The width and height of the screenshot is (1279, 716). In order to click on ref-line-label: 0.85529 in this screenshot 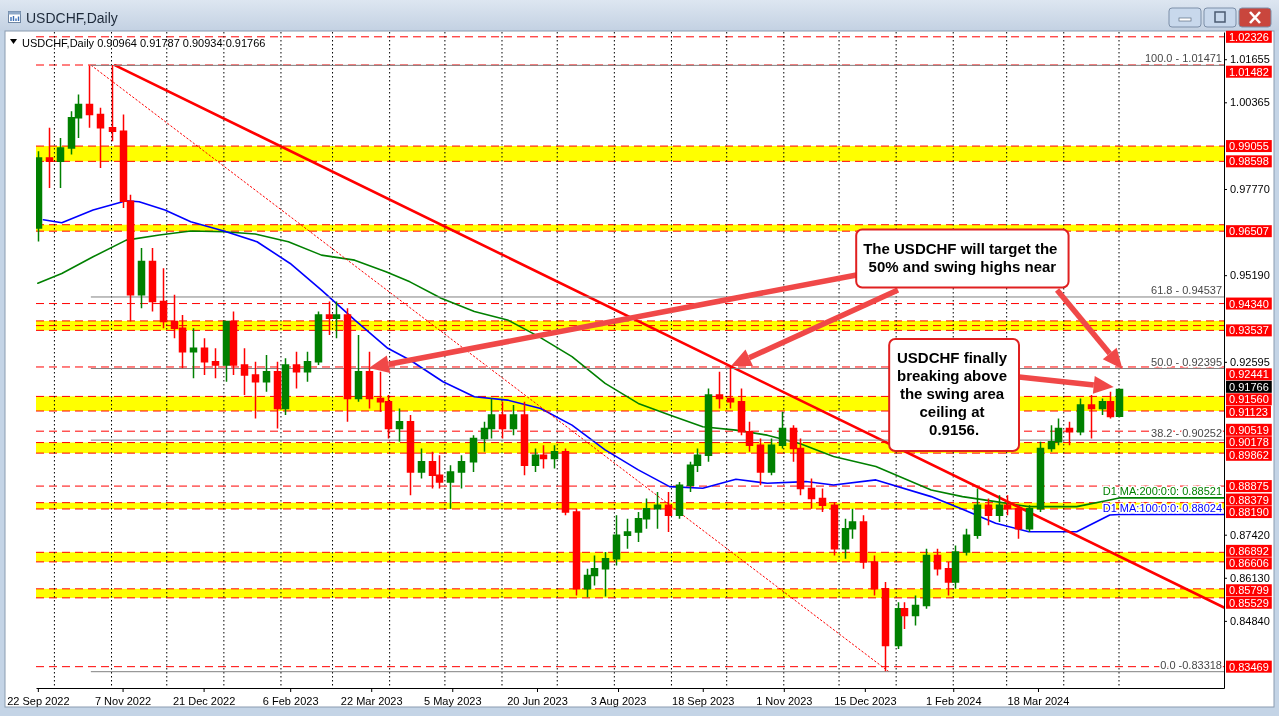, I will do `click(1249, 602)`.